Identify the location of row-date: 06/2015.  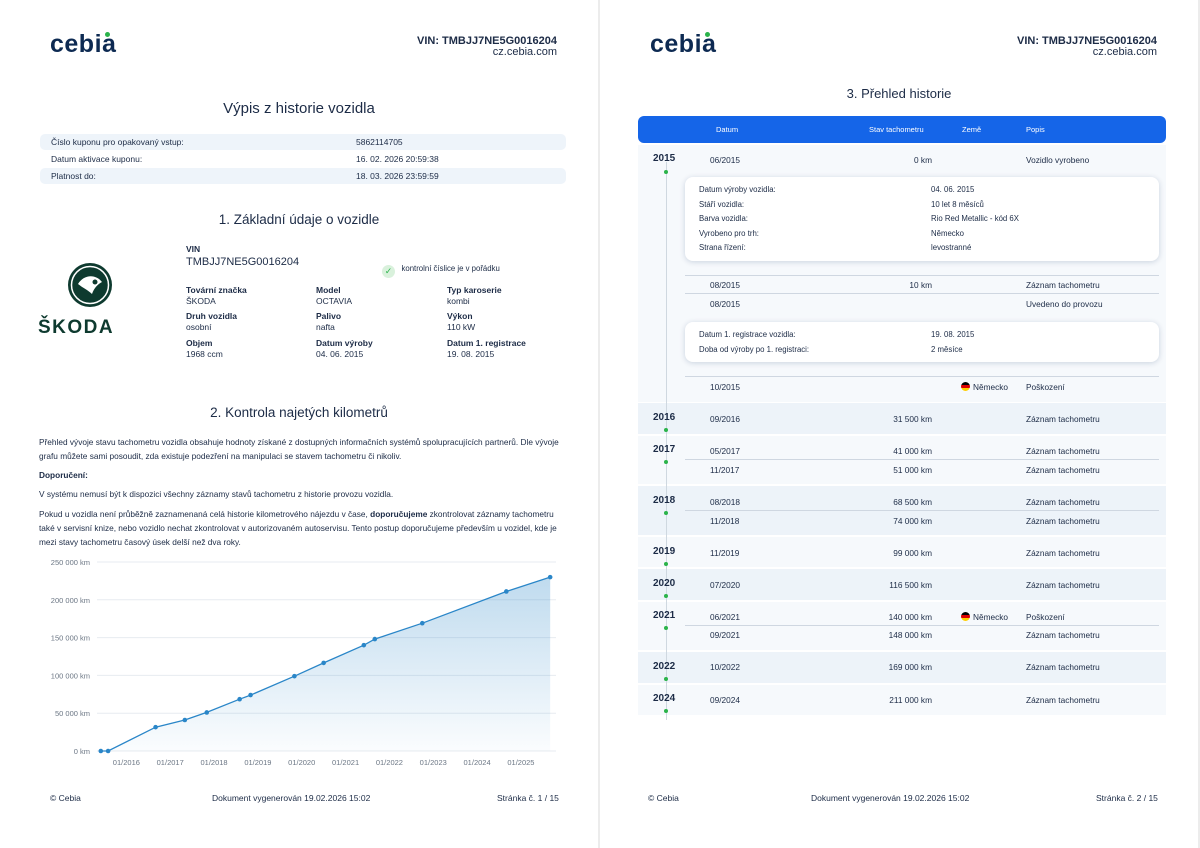
(725, 160).